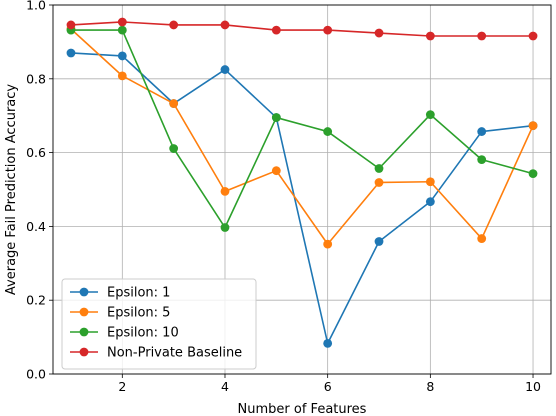  What do you see at coordinates (328, 386) in the screenshot?
I see `x-tick-label: 6` at bounding box center [328, 386].